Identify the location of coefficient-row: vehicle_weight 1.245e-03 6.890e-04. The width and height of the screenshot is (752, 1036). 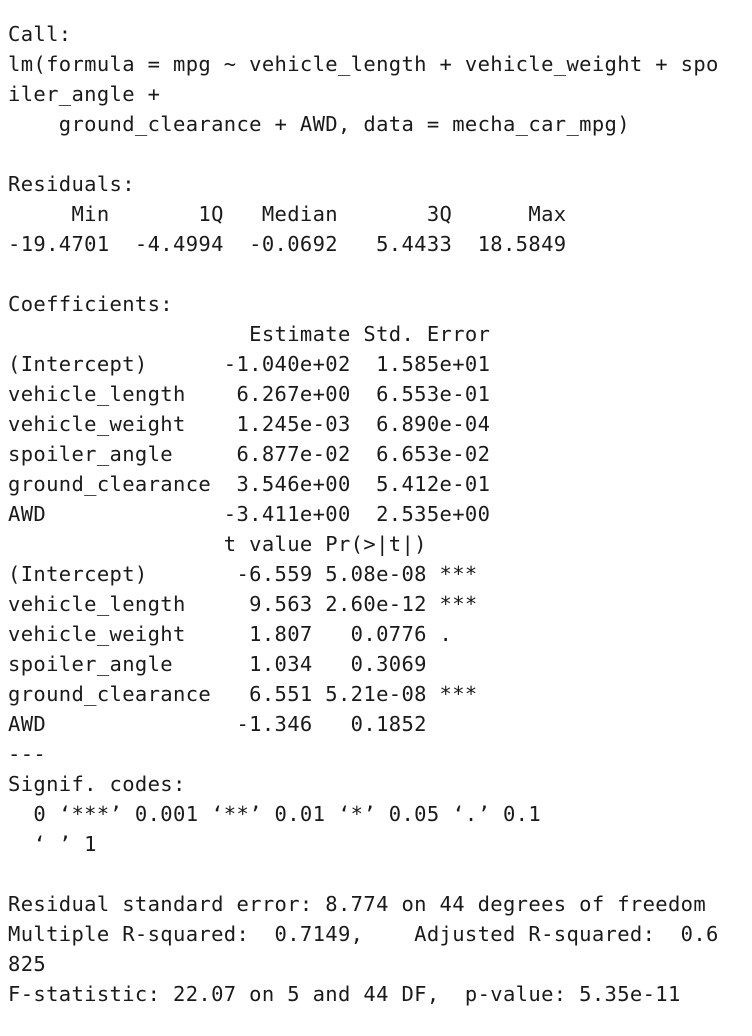
(249, 424).